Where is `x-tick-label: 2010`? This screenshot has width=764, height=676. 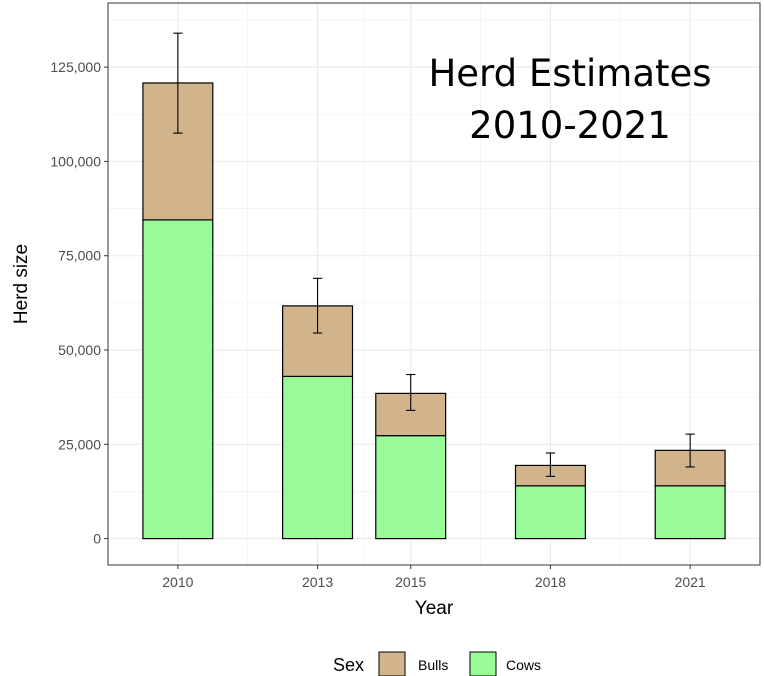
x-tick-label: 2010 is located at coordinates (177, 582).